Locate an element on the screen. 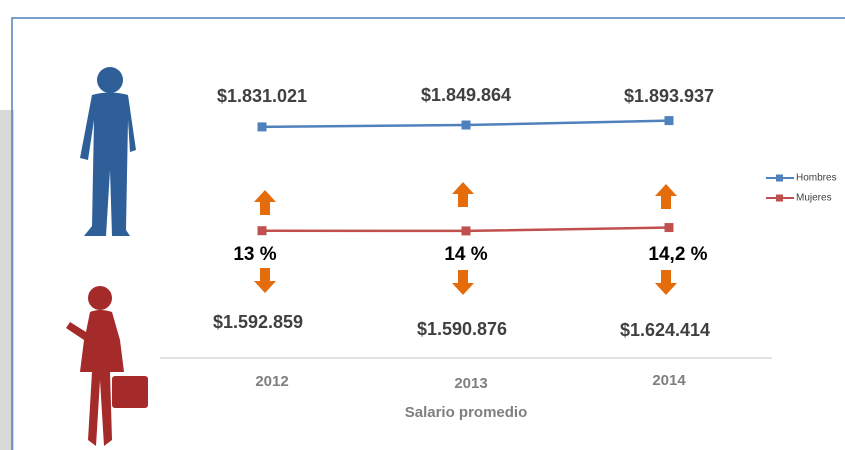  gap-annotation: 14,2 % is located at coordinates (677, 254).